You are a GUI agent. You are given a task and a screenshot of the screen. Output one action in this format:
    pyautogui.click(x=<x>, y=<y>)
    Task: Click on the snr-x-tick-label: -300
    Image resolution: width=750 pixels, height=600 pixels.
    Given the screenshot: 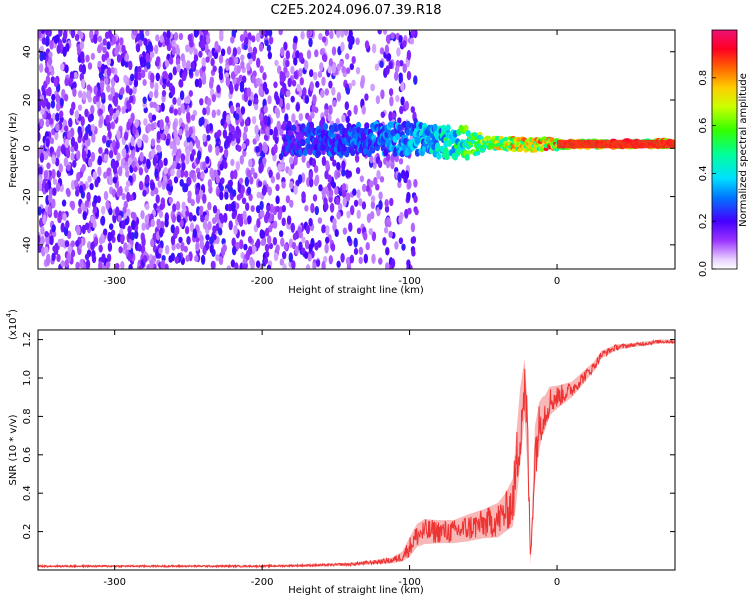 What is the action you would take?
    pyautogui.click(x=114, y=582)
    